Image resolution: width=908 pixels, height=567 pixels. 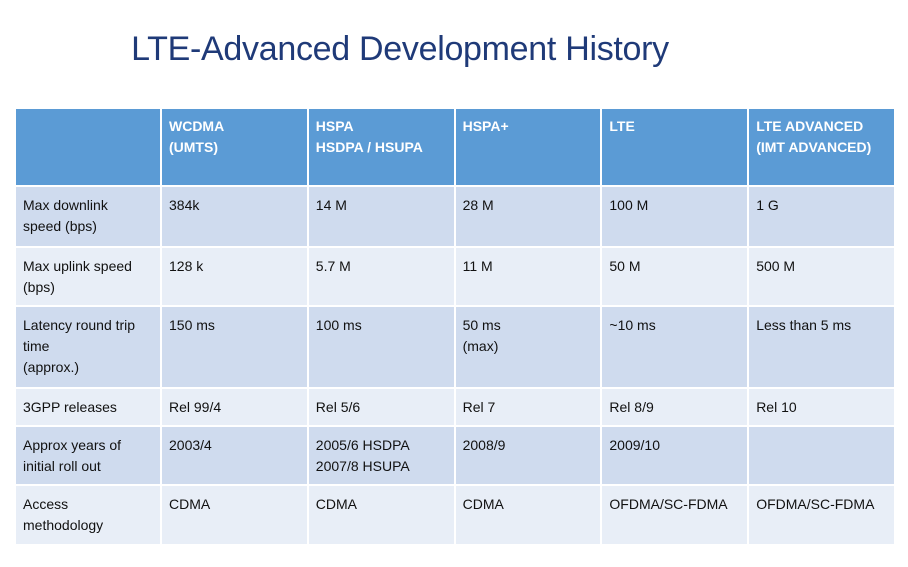 I want to click on header-cell-corner, so click(x=88, y=147).